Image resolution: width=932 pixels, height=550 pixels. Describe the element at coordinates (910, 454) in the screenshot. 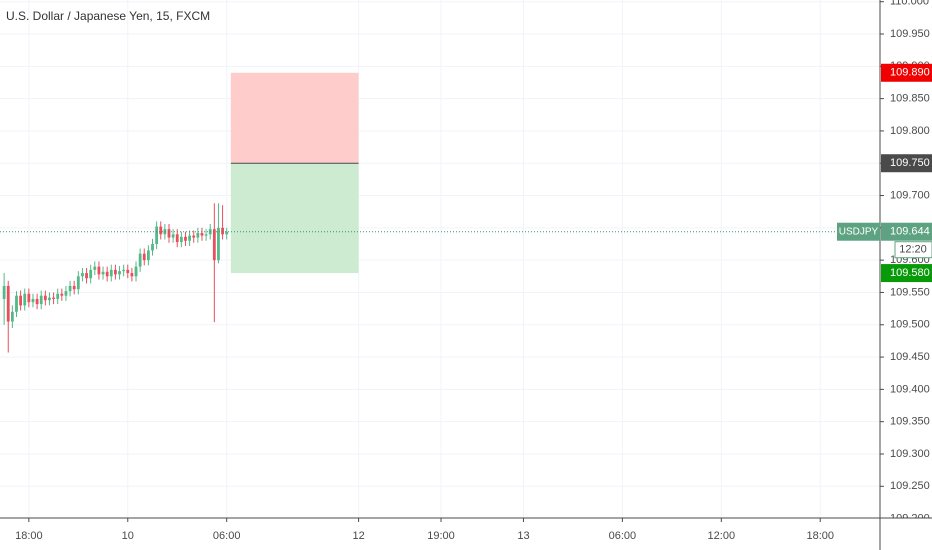

I see `y-tick-label: 109.300` at that location.